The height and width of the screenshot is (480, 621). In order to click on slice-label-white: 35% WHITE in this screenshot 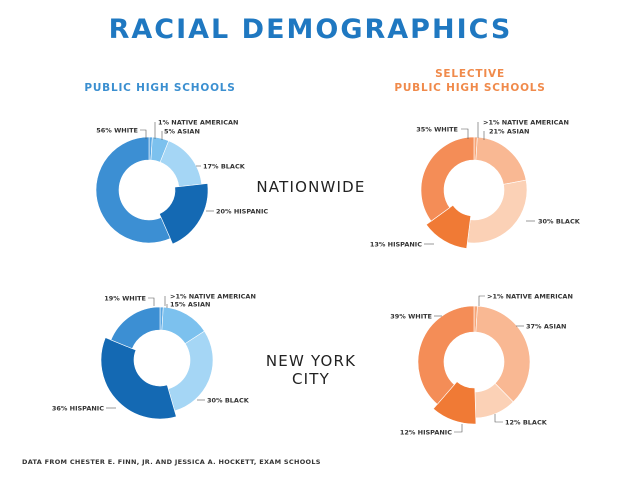, I will do `click(437, 129)`.